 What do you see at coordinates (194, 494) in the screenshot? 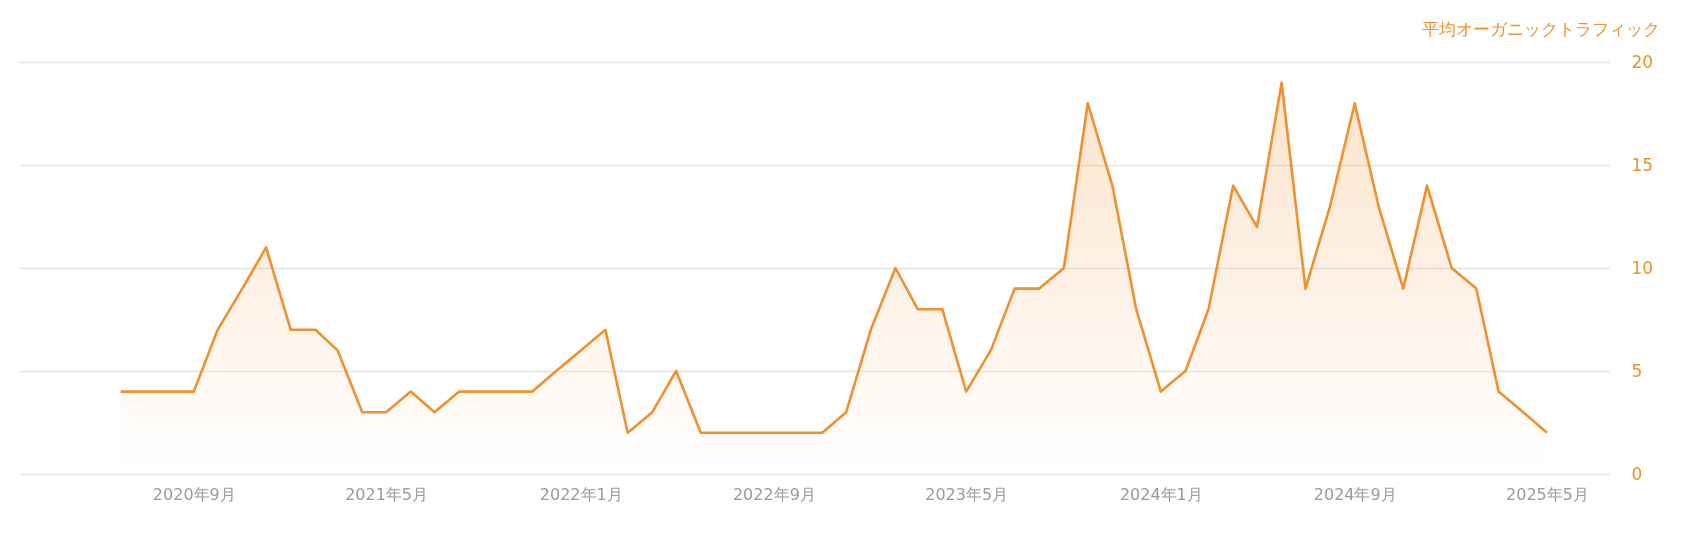
I see `x-tick-label: 2020年9月` at bounding box center [194, 494].